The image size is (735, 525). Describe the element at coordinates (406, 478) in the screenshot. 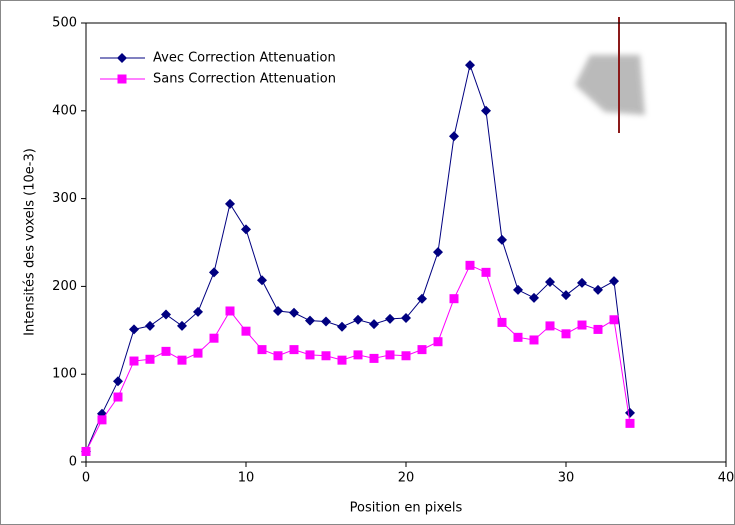

I see `x-tick-label: 20` at that location.